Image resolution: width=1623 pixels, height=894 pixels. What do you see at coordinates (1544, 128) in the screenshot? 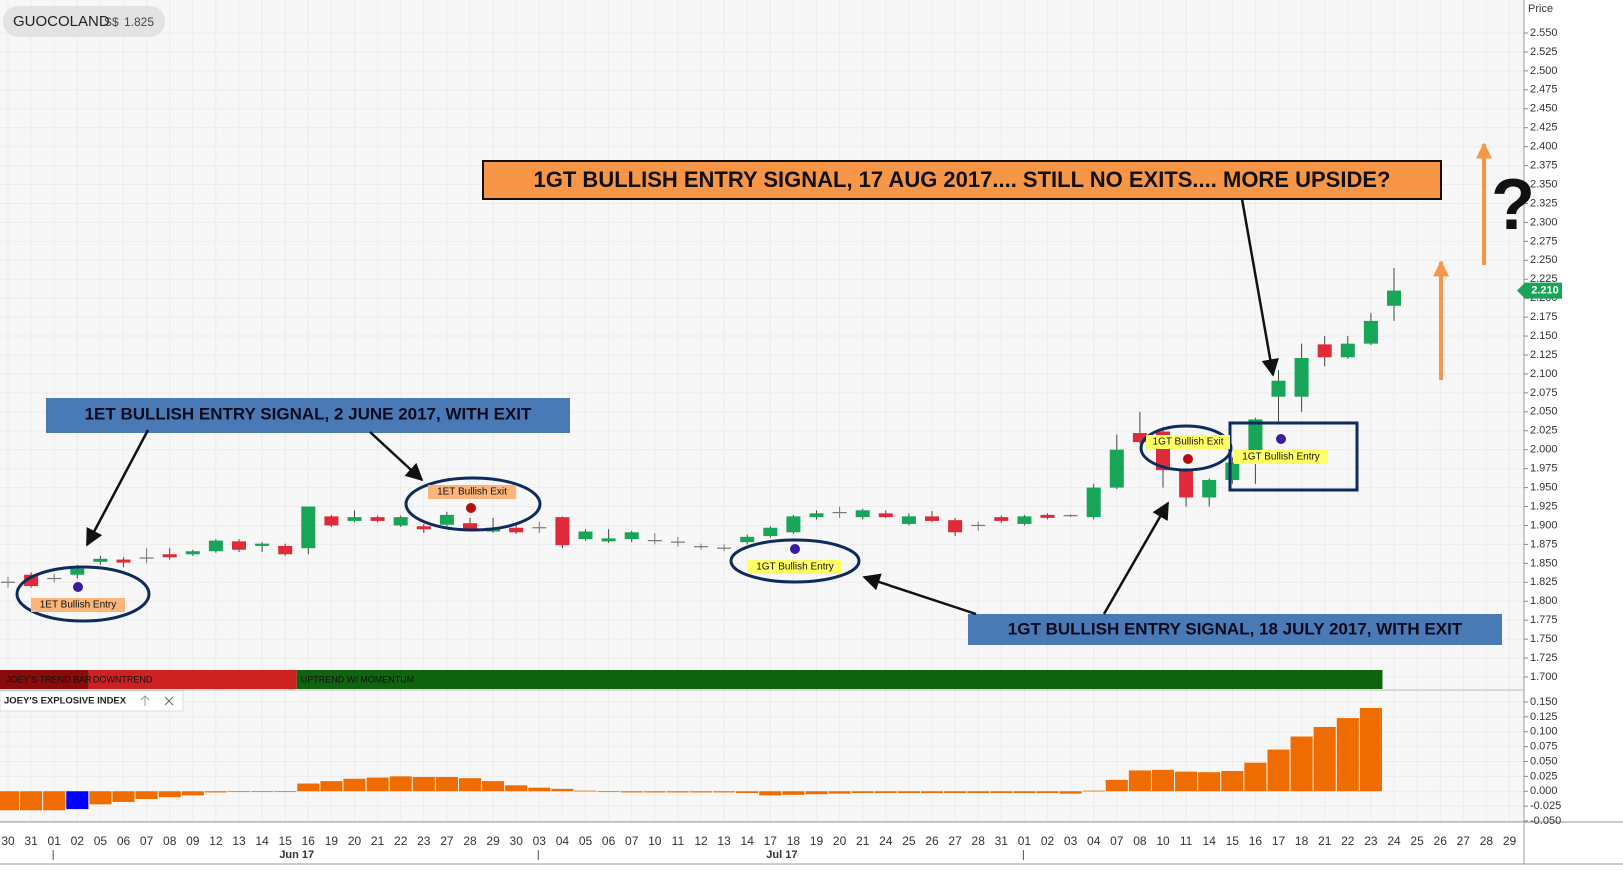
I see `y-tick-label: 2.425` at bounding box center [1544, 128].